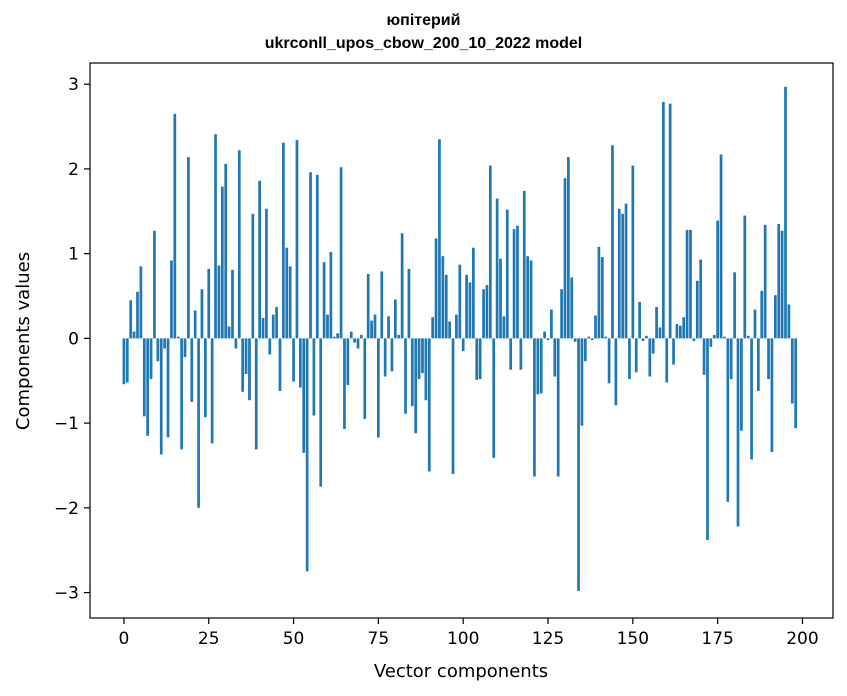  Describe the element at coordinates (802, 639) in the screenshot. I see `x-tick-label: 200` at that location.